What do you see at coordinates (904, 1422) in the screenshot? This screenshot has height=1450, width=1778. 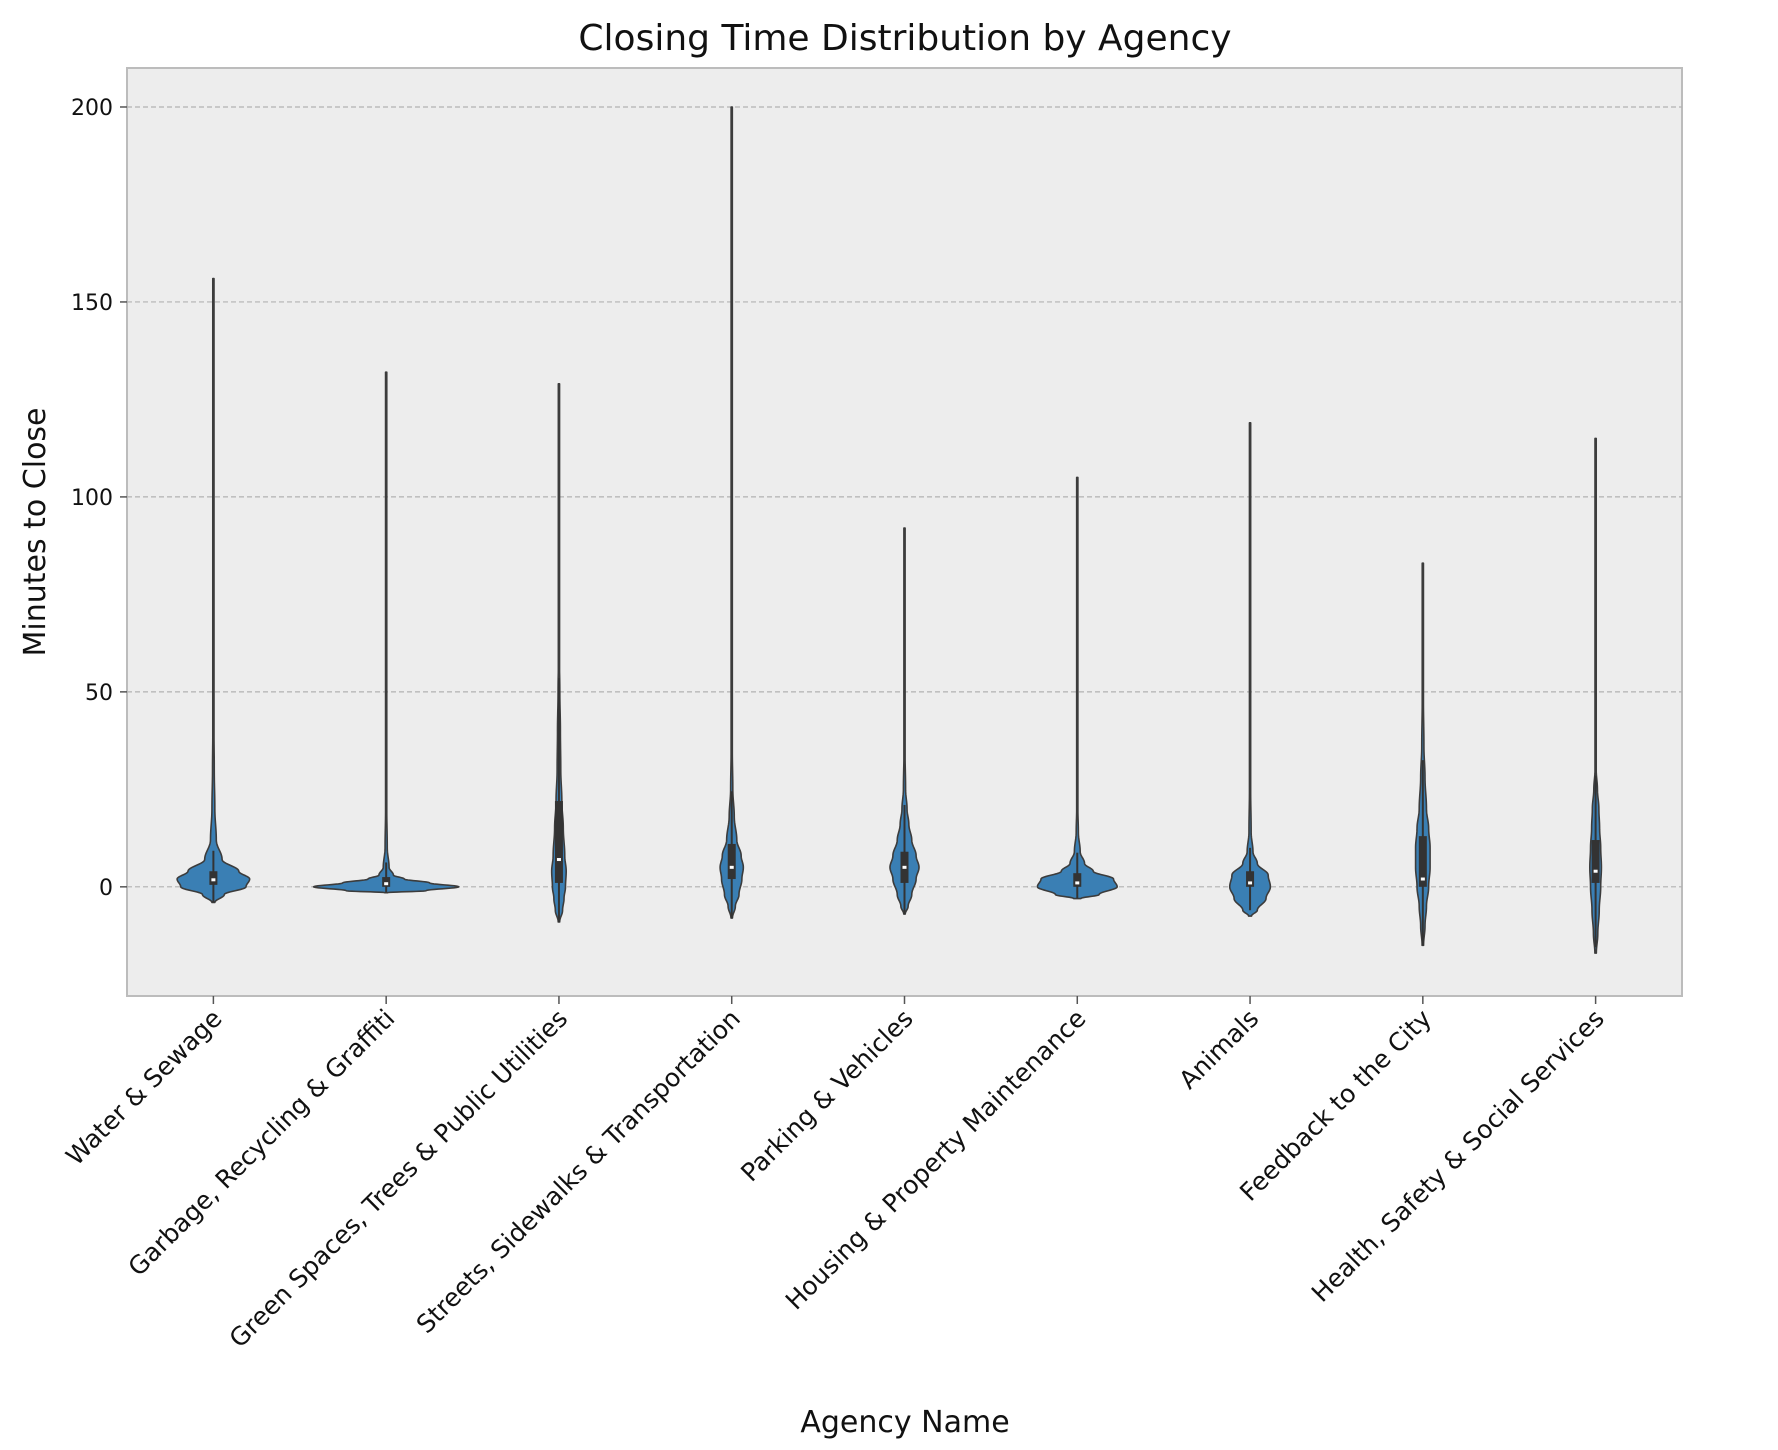 I see `x-axis-label: Agency Name` at bounding box center [904, 1422].